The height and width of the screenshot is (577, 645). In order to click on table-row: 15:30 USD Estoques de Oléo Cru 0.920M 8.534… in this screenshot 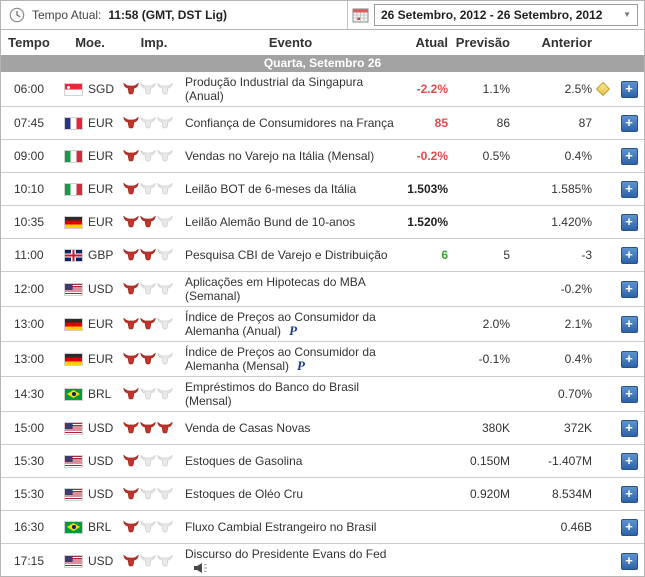, I will do `click(322, 494)`.